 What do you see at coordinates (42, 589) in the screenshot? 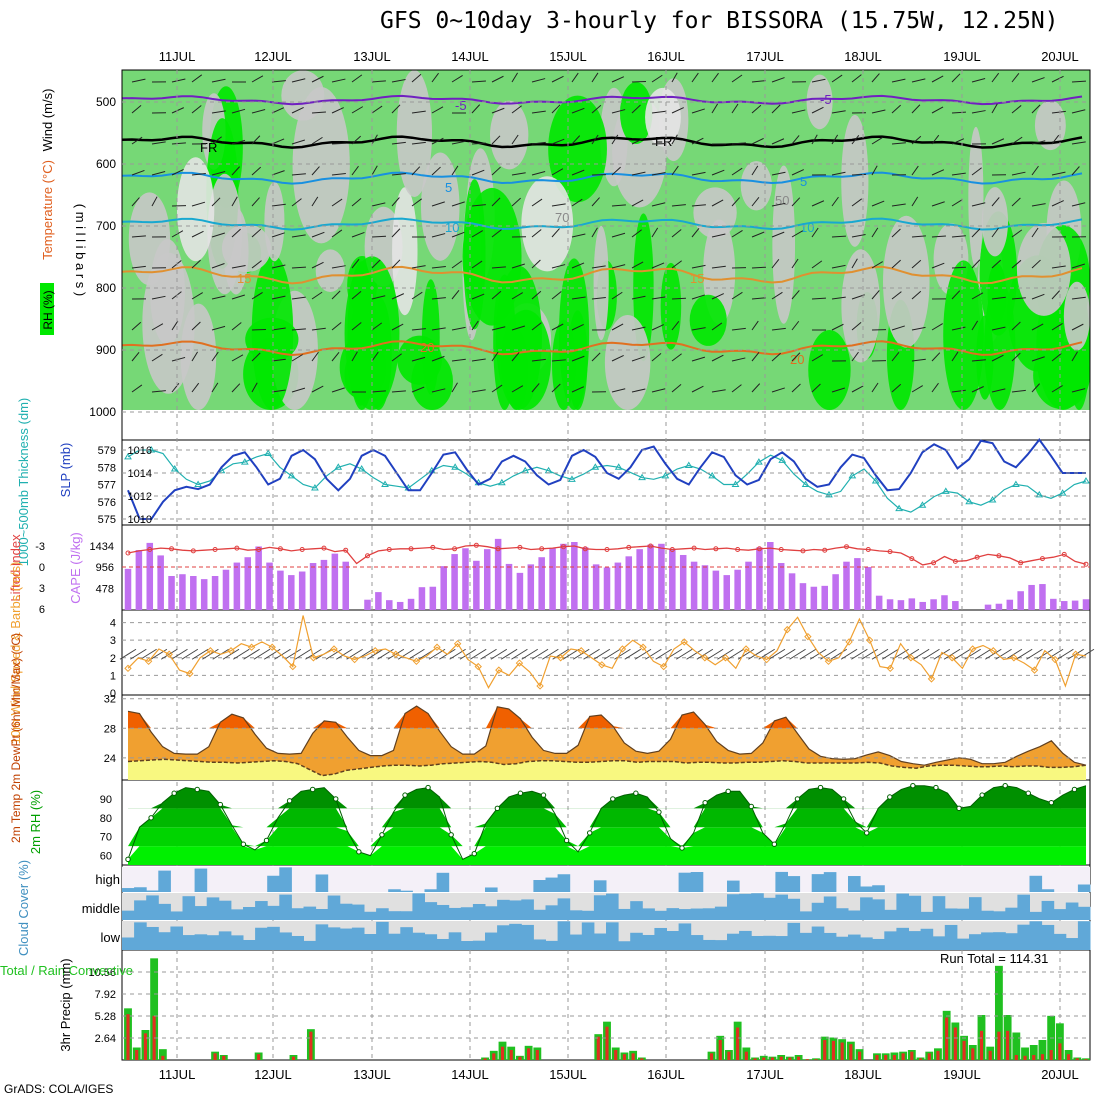
I see `lifted-ytick: 3` at bounding box center [42, 589].